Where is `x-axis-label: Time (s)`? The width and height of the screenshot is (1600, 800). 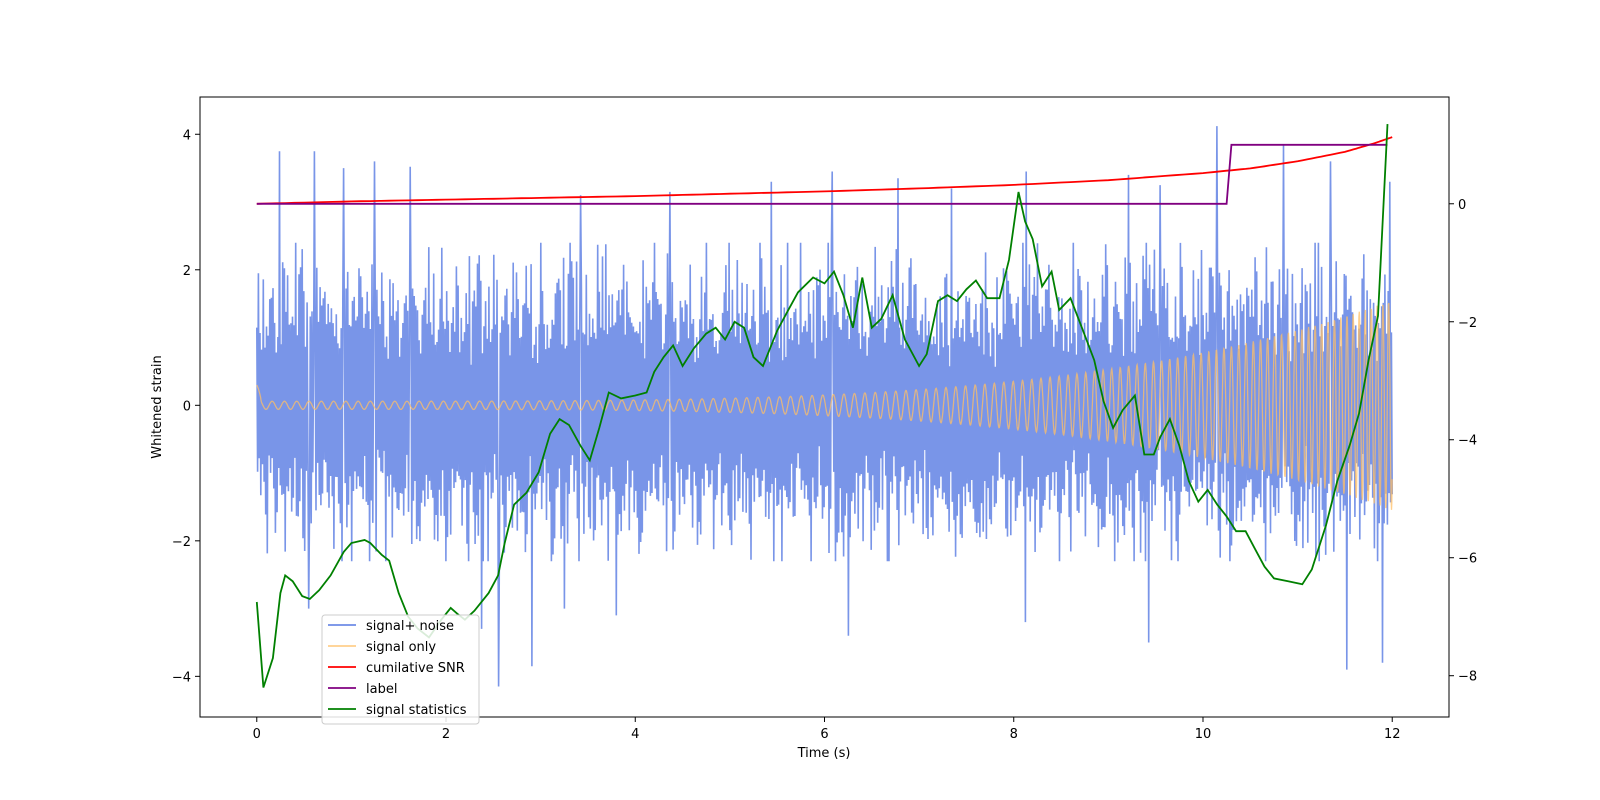
x-axis-label: Time (s) is located at coordinates (824, 753).